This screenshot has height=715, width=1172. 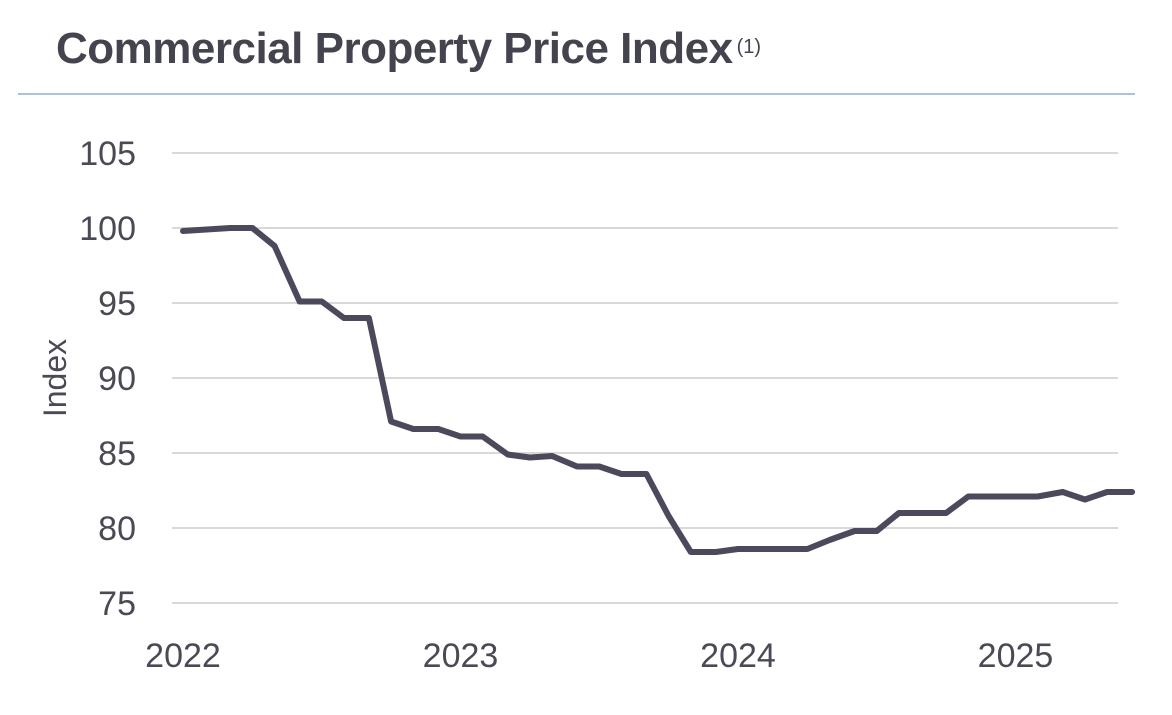 What do you see at coordinates (117, 454) in the screenshot?
I see `y-tick-label: 85` at bounding box center [117, 454].